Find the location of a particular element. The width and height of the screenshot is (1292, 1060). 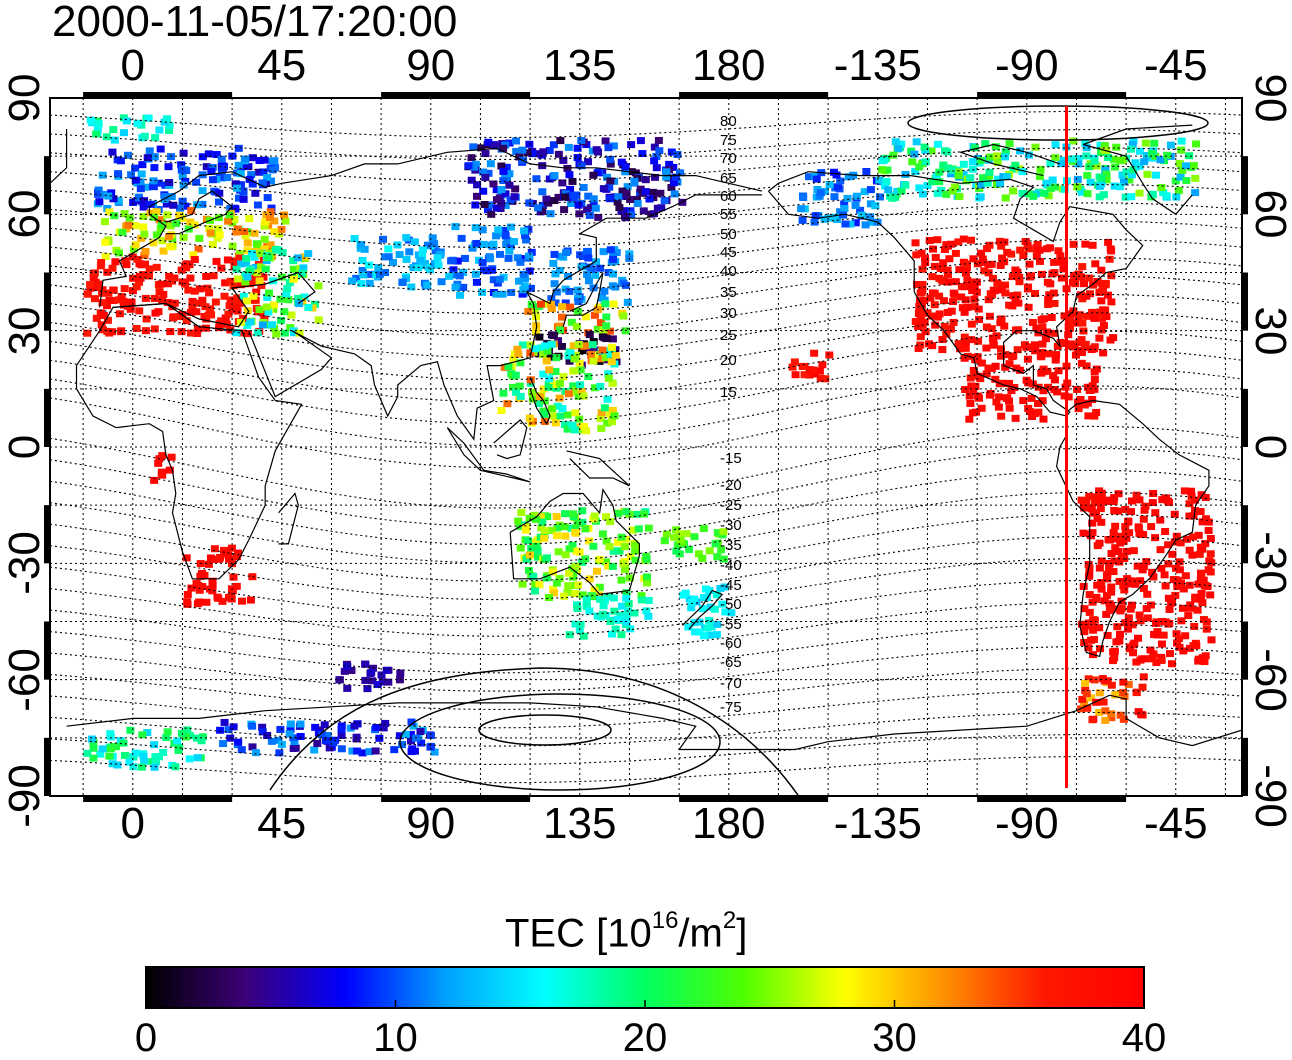

geomagnetic-contour is located at coordinates (646, 709).